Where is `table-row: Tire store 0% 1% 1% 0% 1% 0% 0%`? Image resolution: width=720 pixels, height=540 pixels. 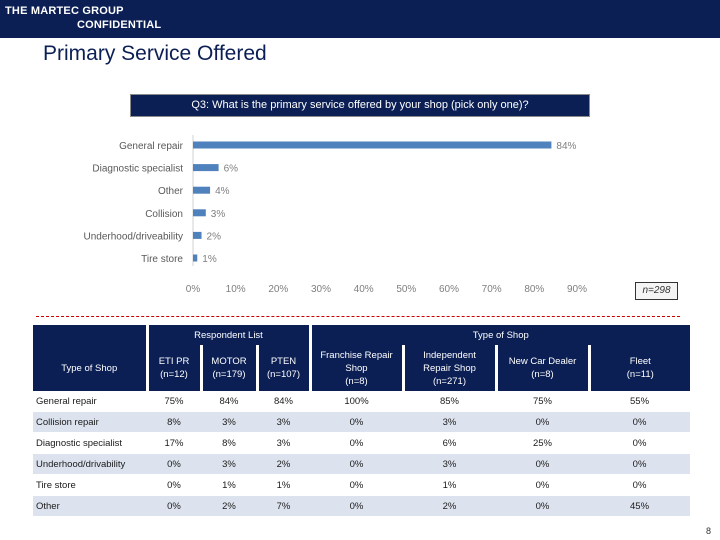
table-row: Tire store 0% 1% 1% 0% 1% 0% 0% is located at coordinates (362, 485).